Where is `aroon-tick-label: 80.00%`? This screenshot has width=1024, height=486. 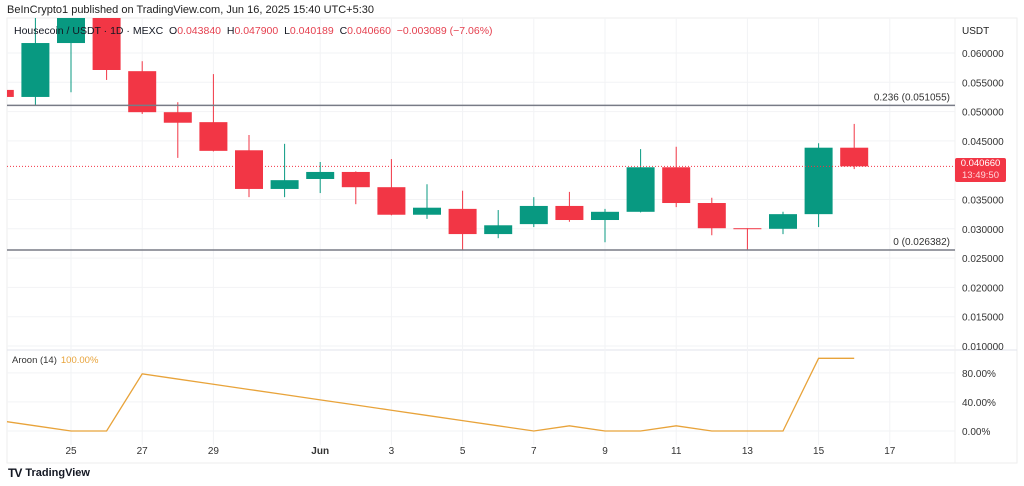
aroon-tick-label: 80.00% is located at coordinates (979, 374).